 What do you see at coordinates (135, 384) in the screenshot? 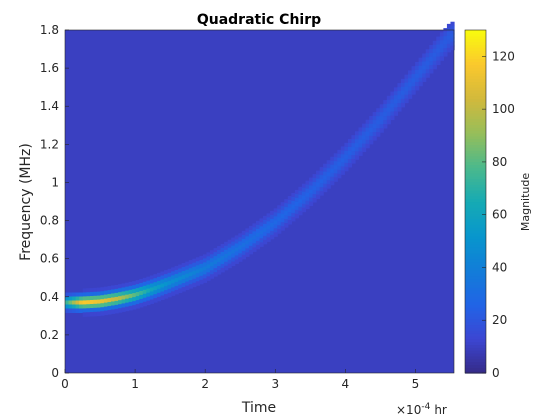
I see `x-tick-label: 1` at bounding box center [135, 384].